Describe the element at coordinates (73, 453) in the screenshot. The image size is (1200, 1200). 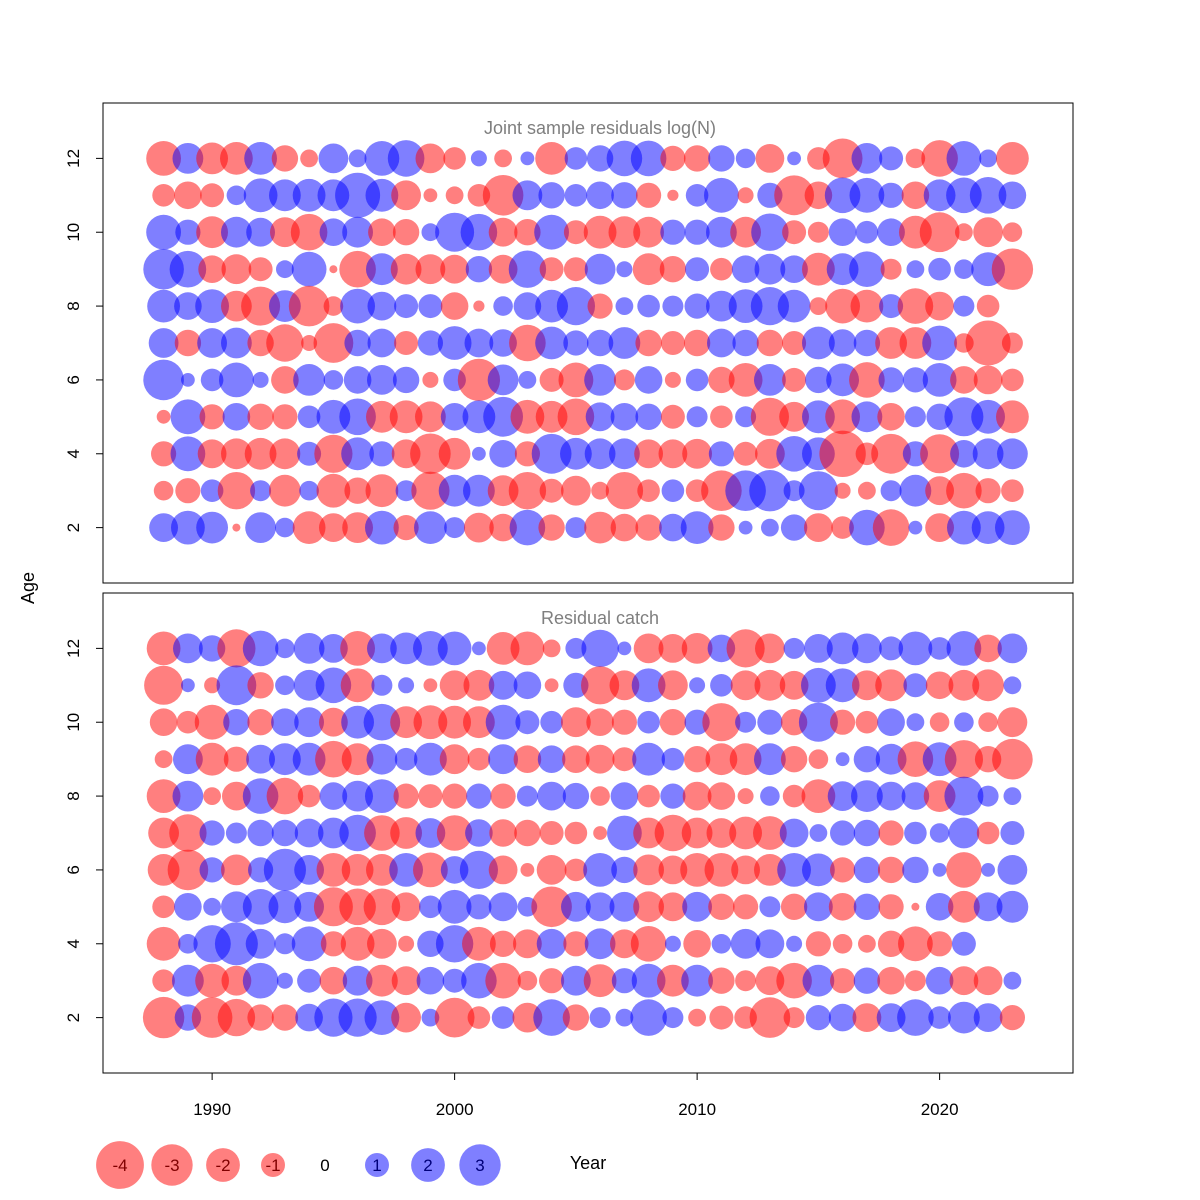
I see `y-tick-label: 4` at that location.